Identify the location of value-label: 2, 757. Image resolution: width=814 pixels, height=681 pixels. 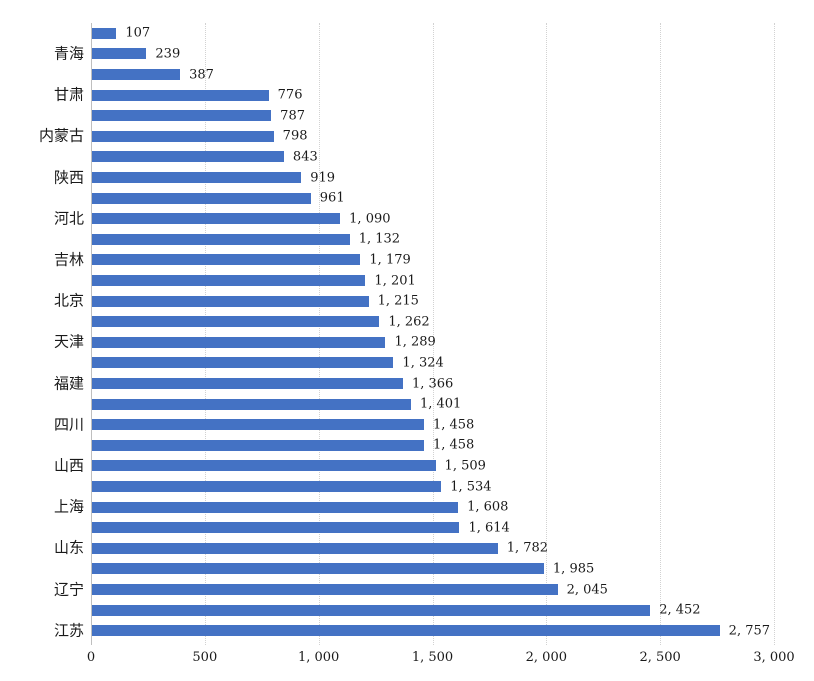
(749, 631).